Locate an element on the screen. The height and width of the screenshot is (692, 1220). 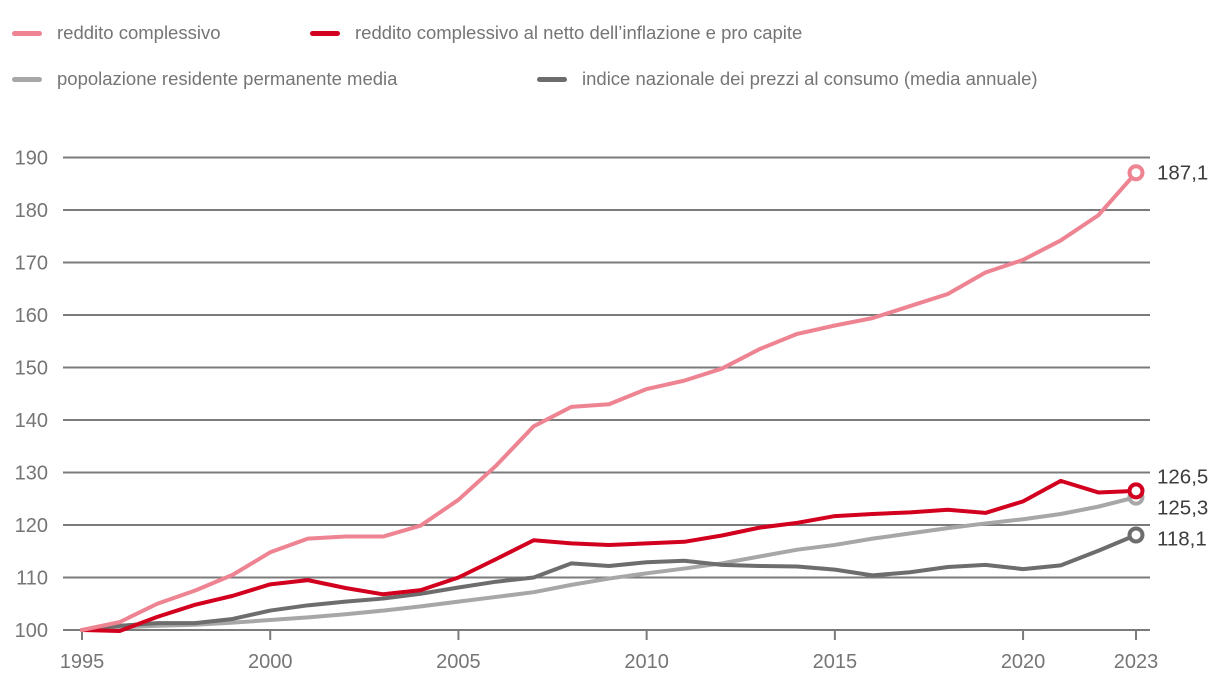
y-tick-label: 130 is located at coordinates (31, 474).